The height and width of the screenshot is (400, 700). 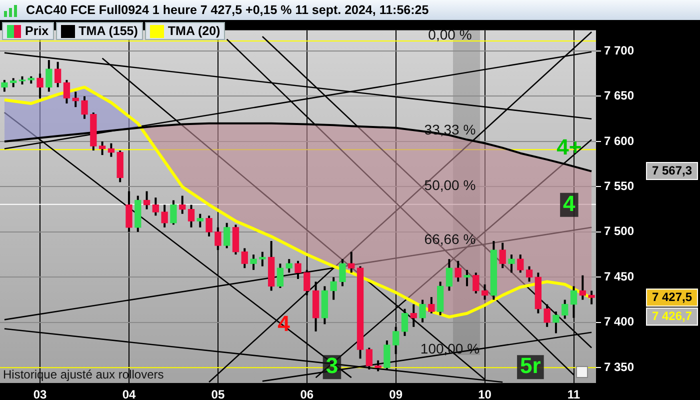 I want to click on annotation: 50,00 %, so click(x=450, y=185).